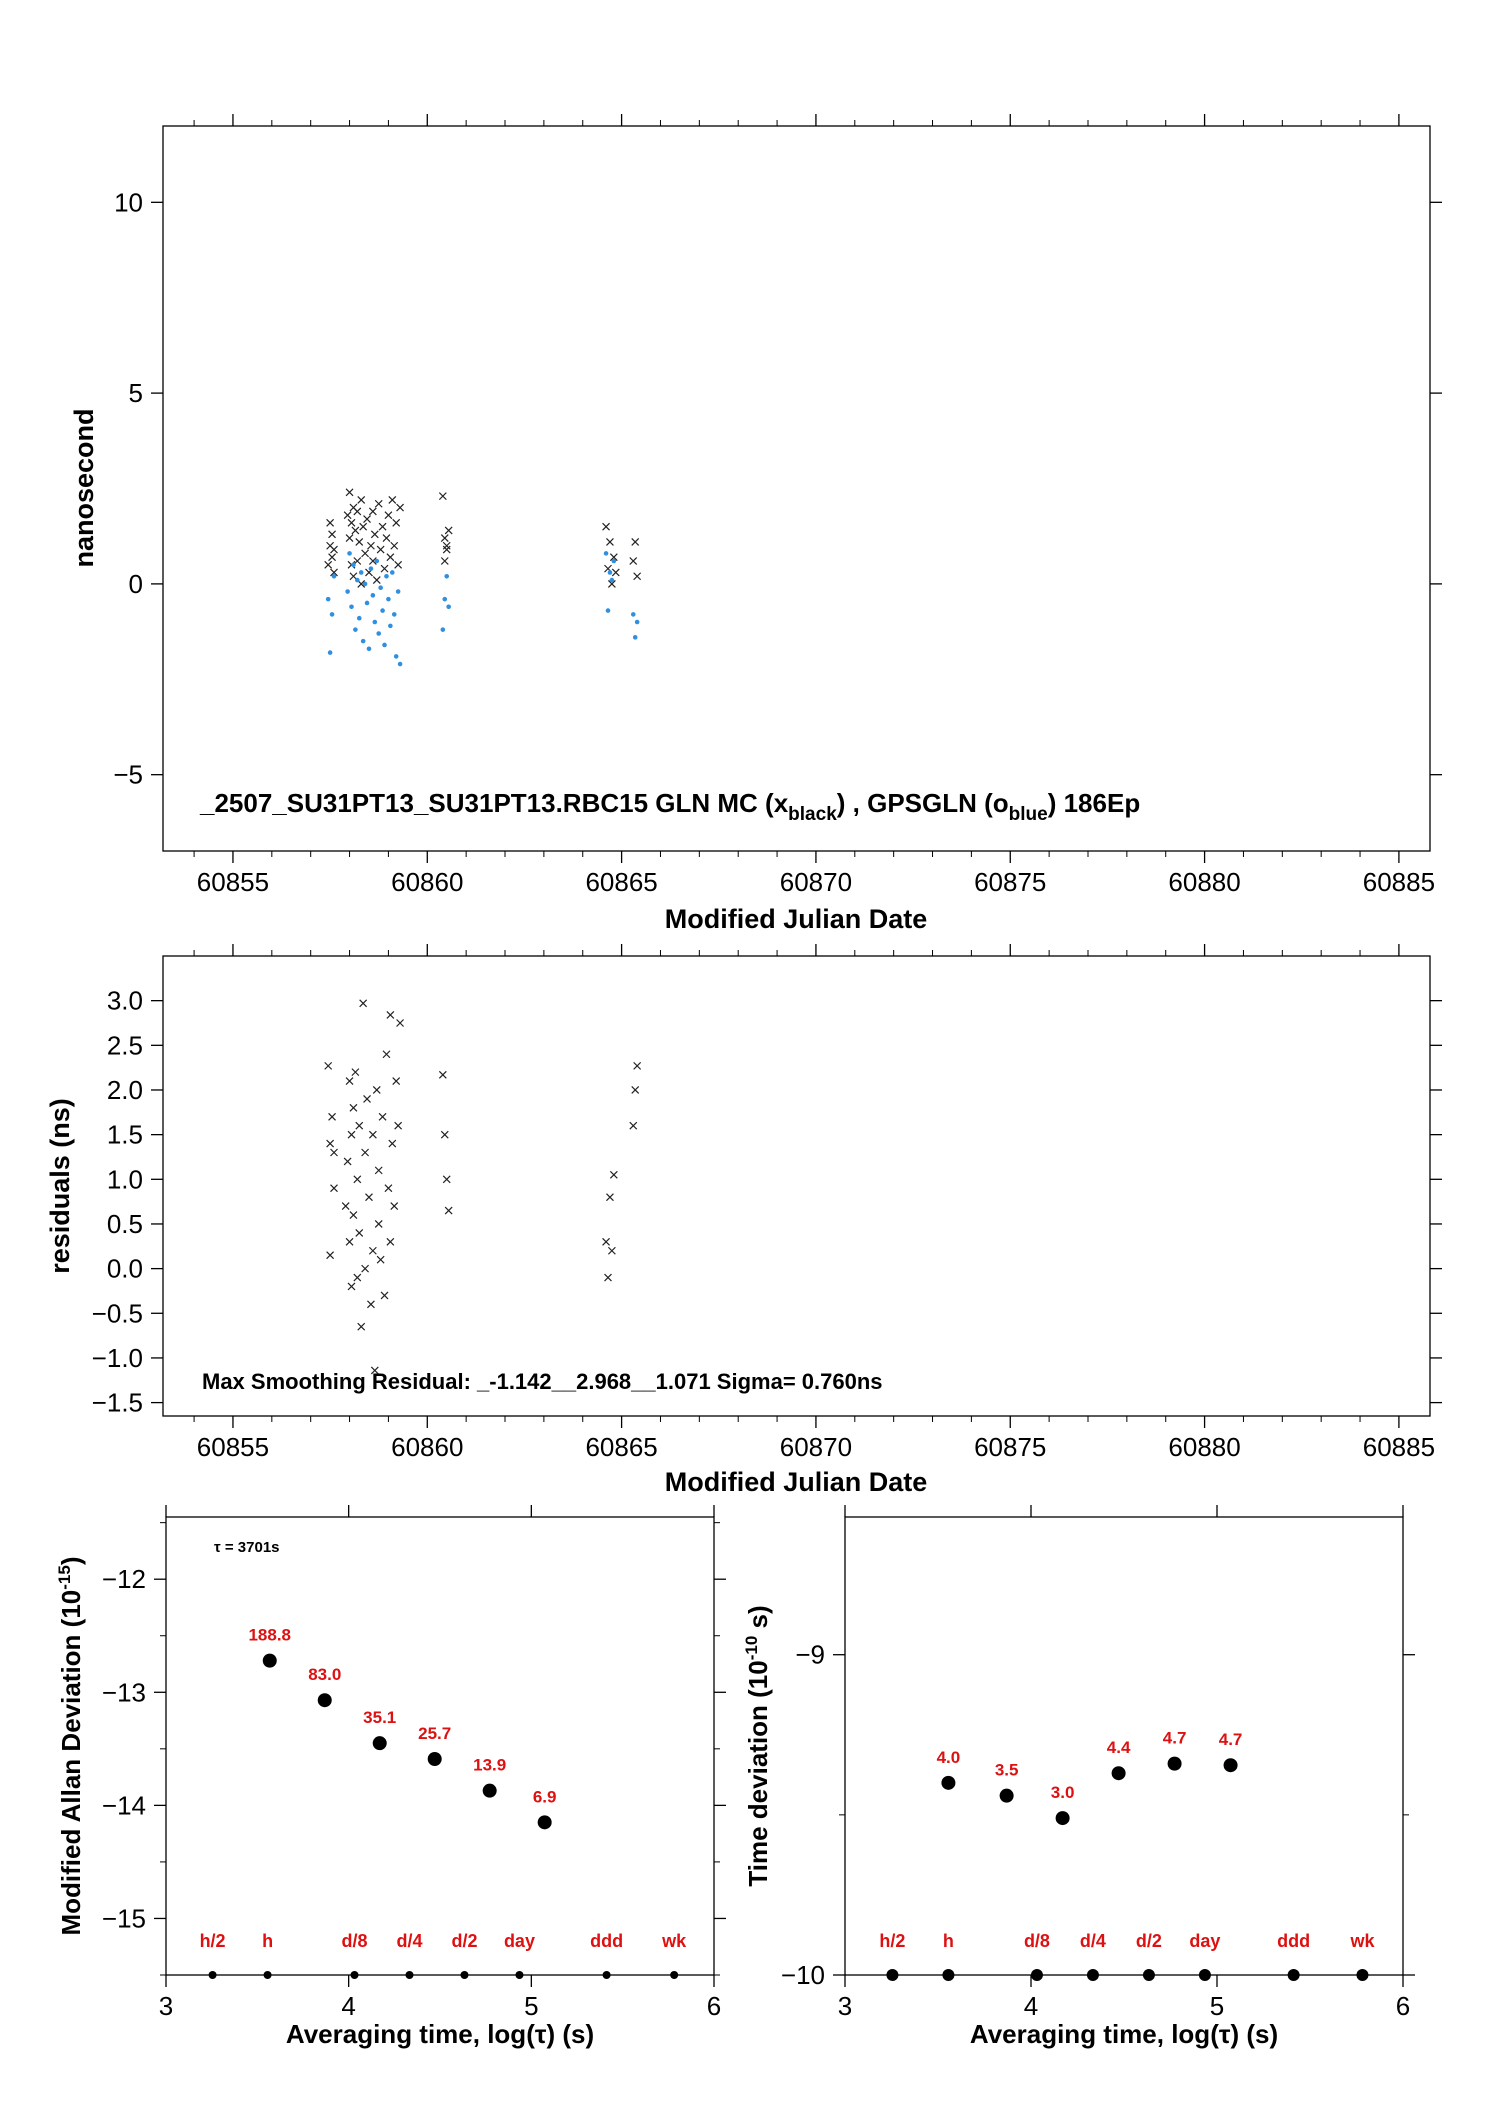 The height and width of the screenshot is (2105, 1488). What do you see at coordinates (923, 803) in the screenshot?
I see `annotation-mid: ) , GPSGLN (o` at bounding box center [923, 803].